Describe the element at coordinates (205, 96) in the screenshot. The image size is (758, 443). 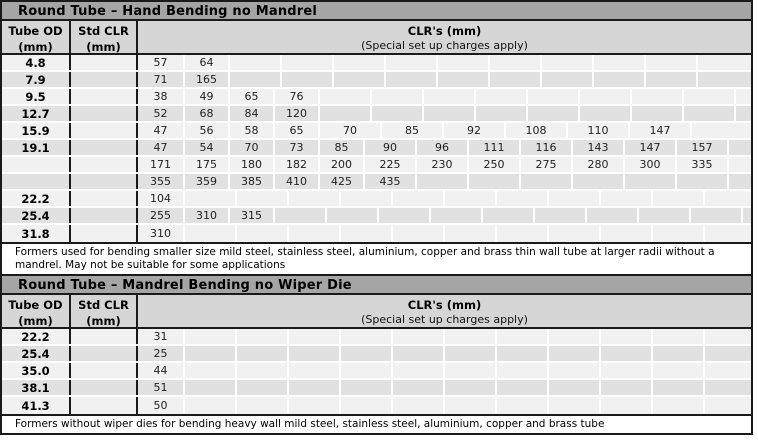
I see `clr-value-cell: 49` at that location.